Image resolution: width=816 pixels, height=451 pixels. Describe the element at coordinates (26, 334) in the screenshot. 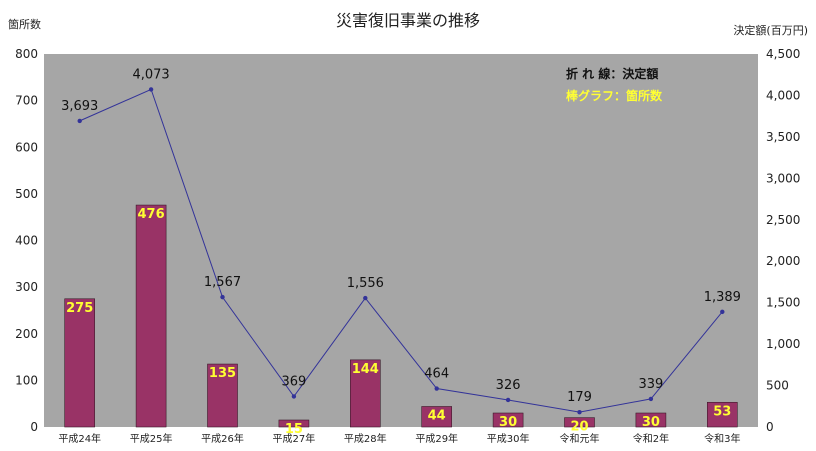

I see `left-tick-label: 200` at that location.